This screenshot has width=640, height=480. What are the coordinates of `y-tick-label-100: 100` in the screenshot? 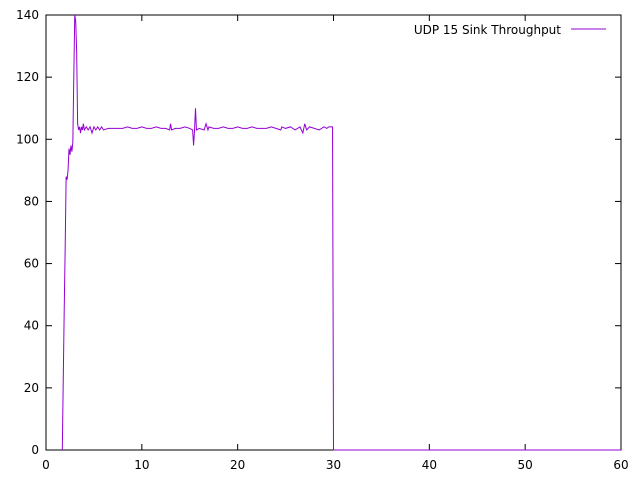 It's located at (27, 139).